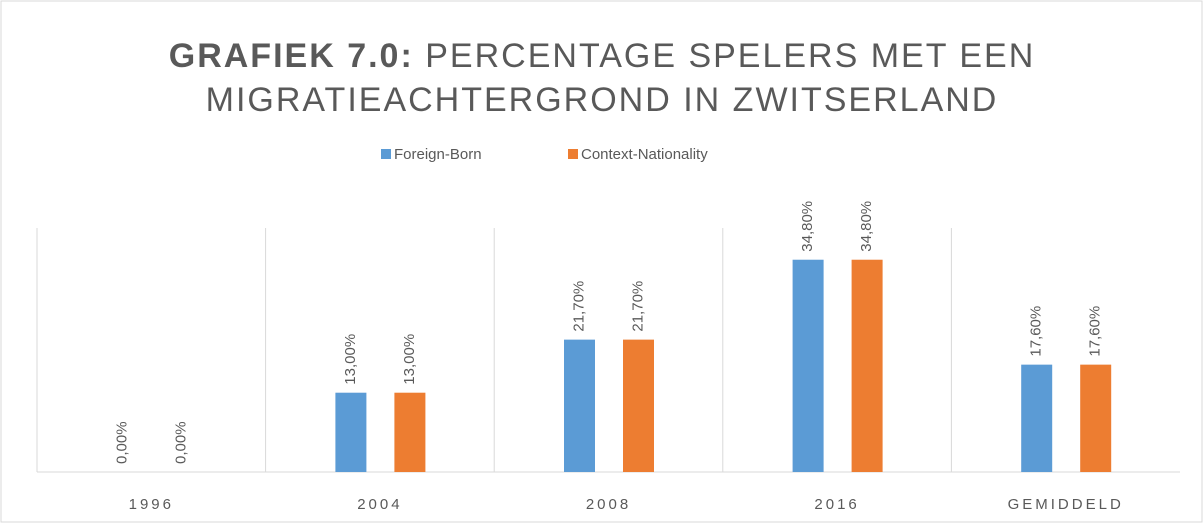 Image resolution: width=1204 pixels, height=524 pixels. Describe the element at coordinates (379, 504) in the screenshot. I see `x-tick-label: 2004` at that location.